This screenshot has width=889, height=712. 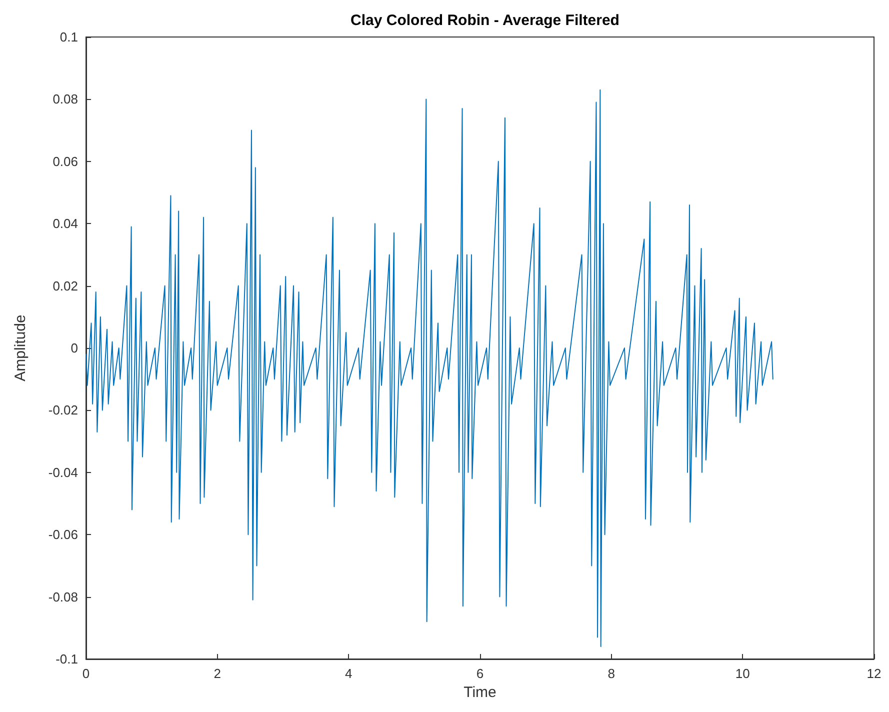 What do you see at coordinates (611, 673) in the screenshot?
I see `x-tick-label: 8` at bounding box center [611, 673].